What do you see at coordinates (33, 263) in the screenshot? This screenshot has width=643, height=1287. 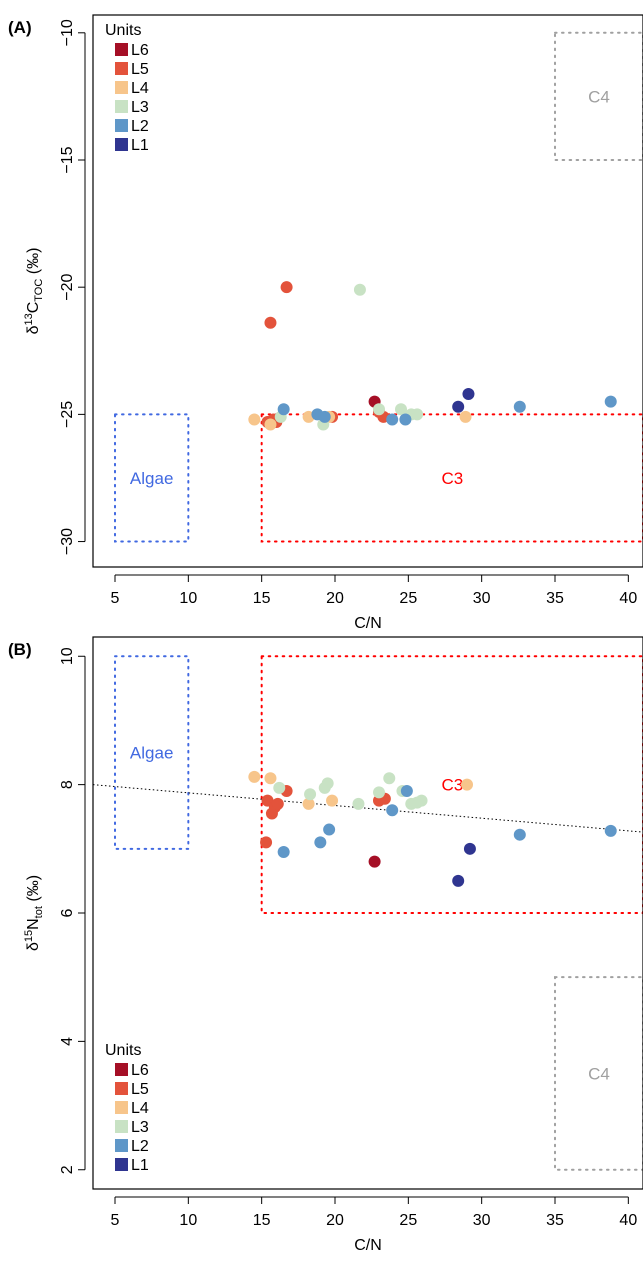 I see `panel-a-y-label-unit: (‰)` at bounding box center [33, 263].